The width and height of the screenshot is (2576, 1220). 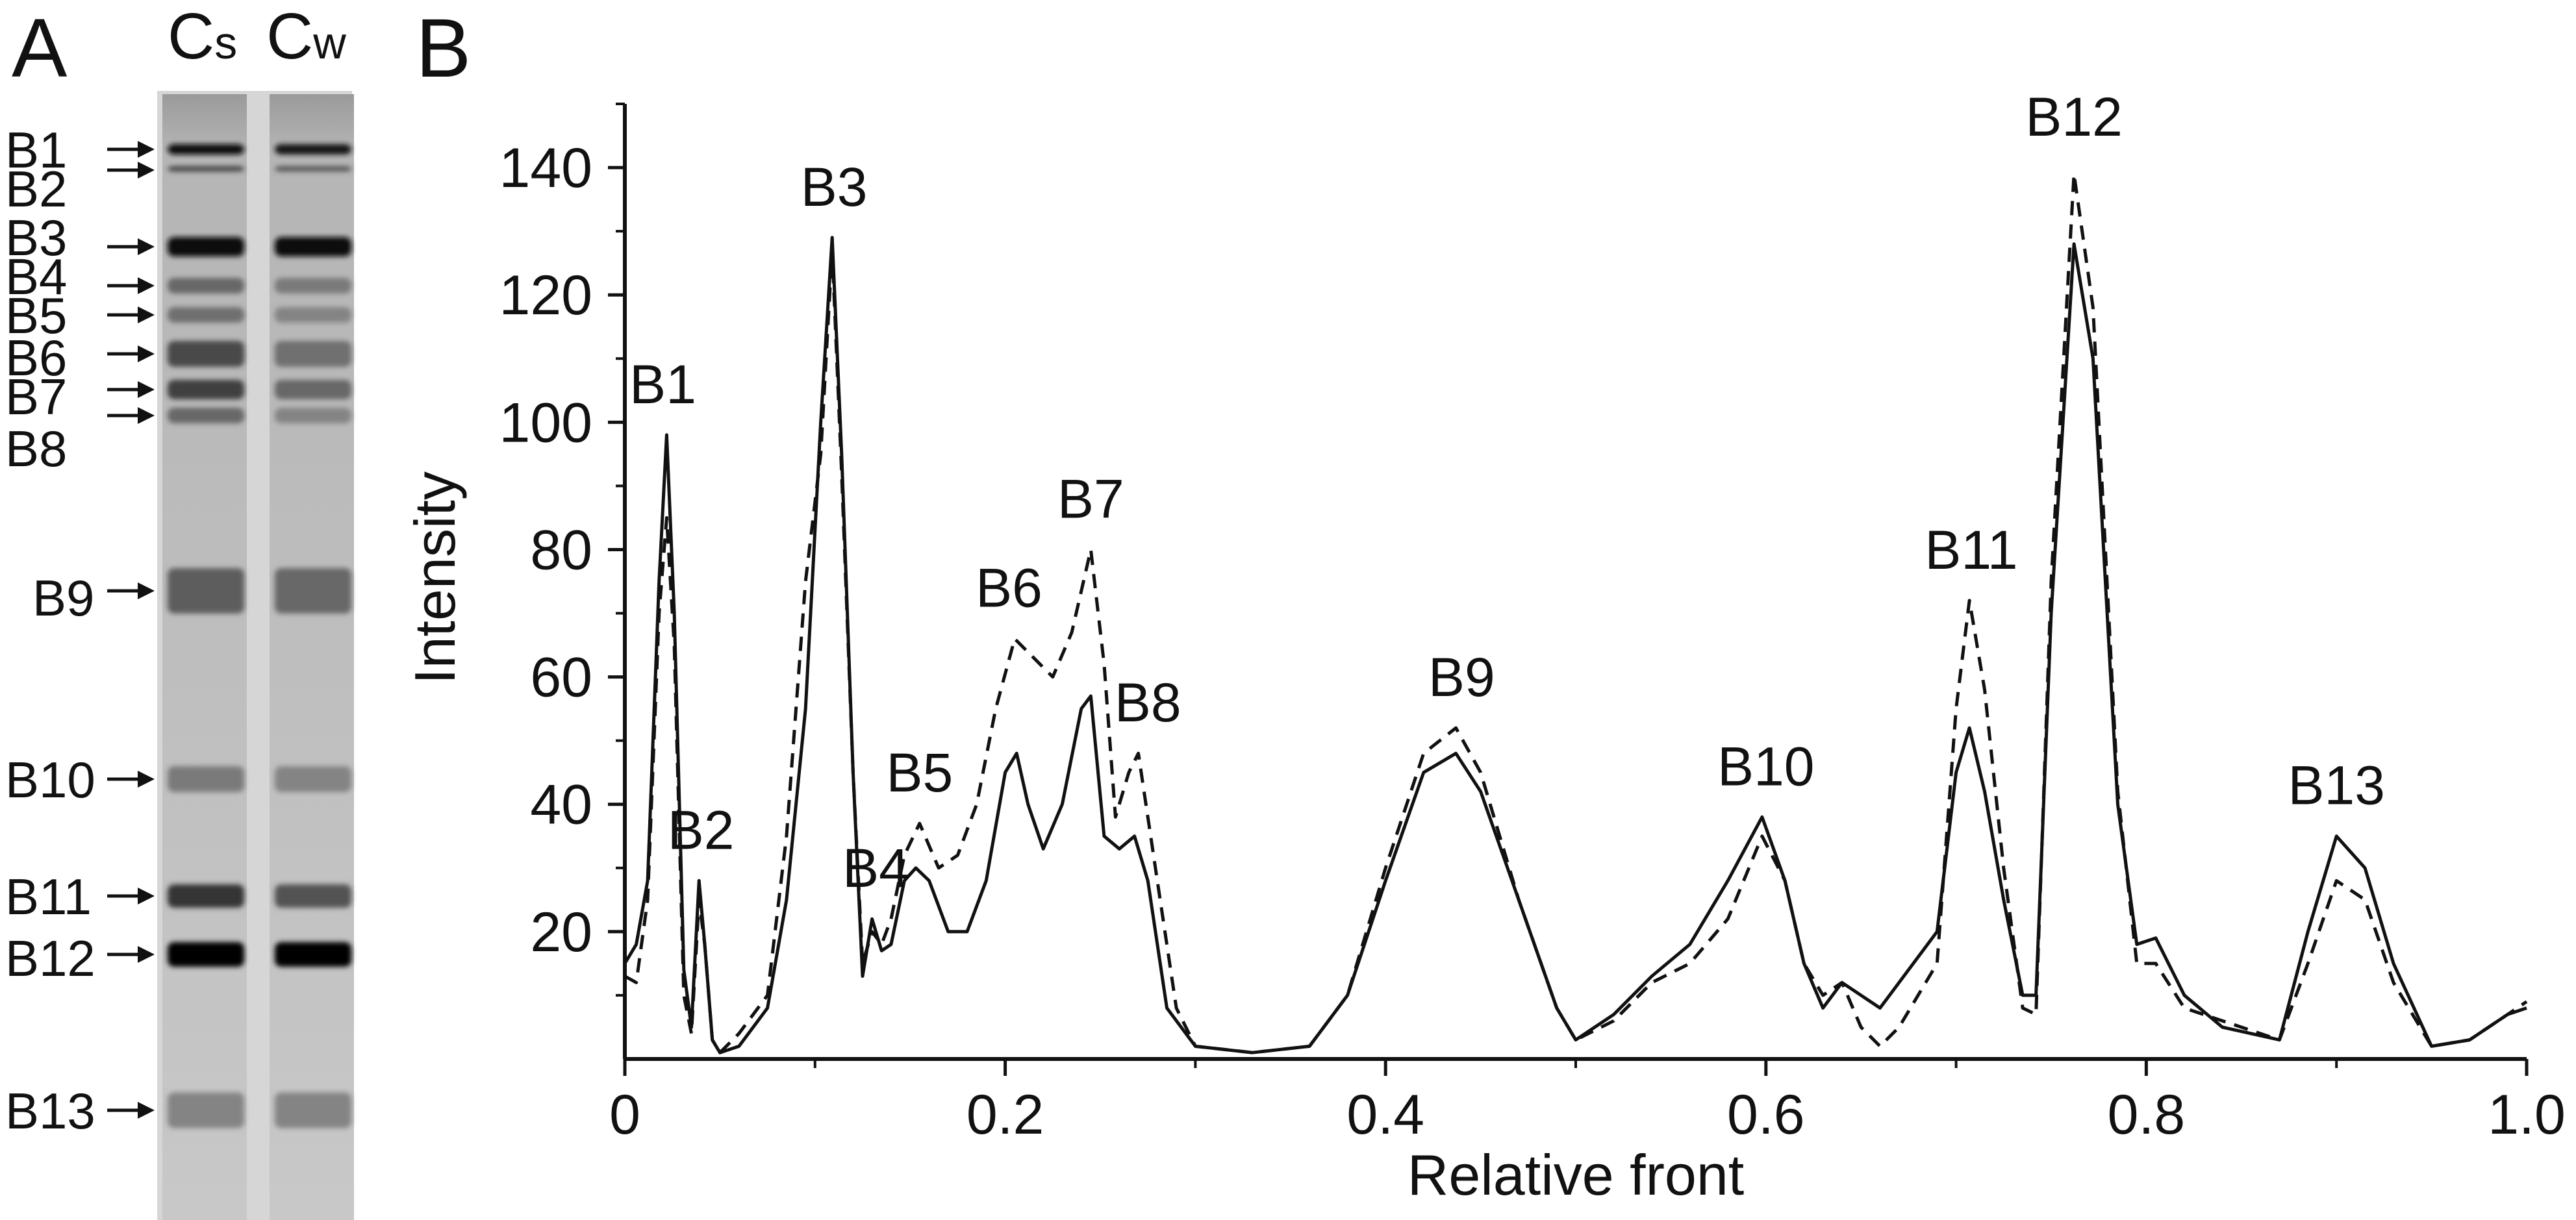 What do you see at coordinates (662, 384) in the screenshot?
I see `peak-label-b1: B1` at bounding box center [662, 384].